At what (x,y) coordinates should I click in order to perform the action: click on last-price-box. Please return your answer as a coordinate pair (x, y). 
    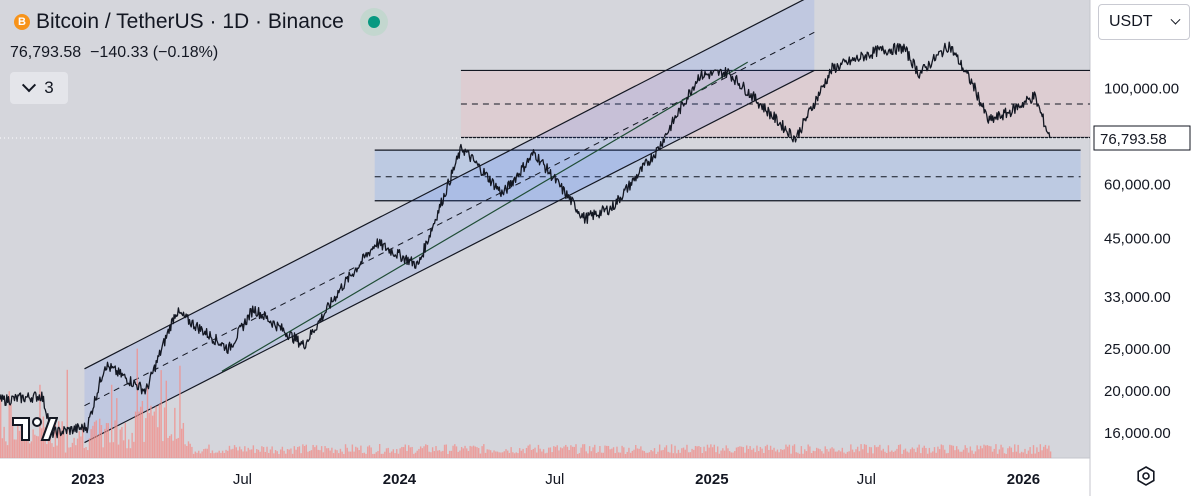
    Looking at the image, I should click on (1142, 138).